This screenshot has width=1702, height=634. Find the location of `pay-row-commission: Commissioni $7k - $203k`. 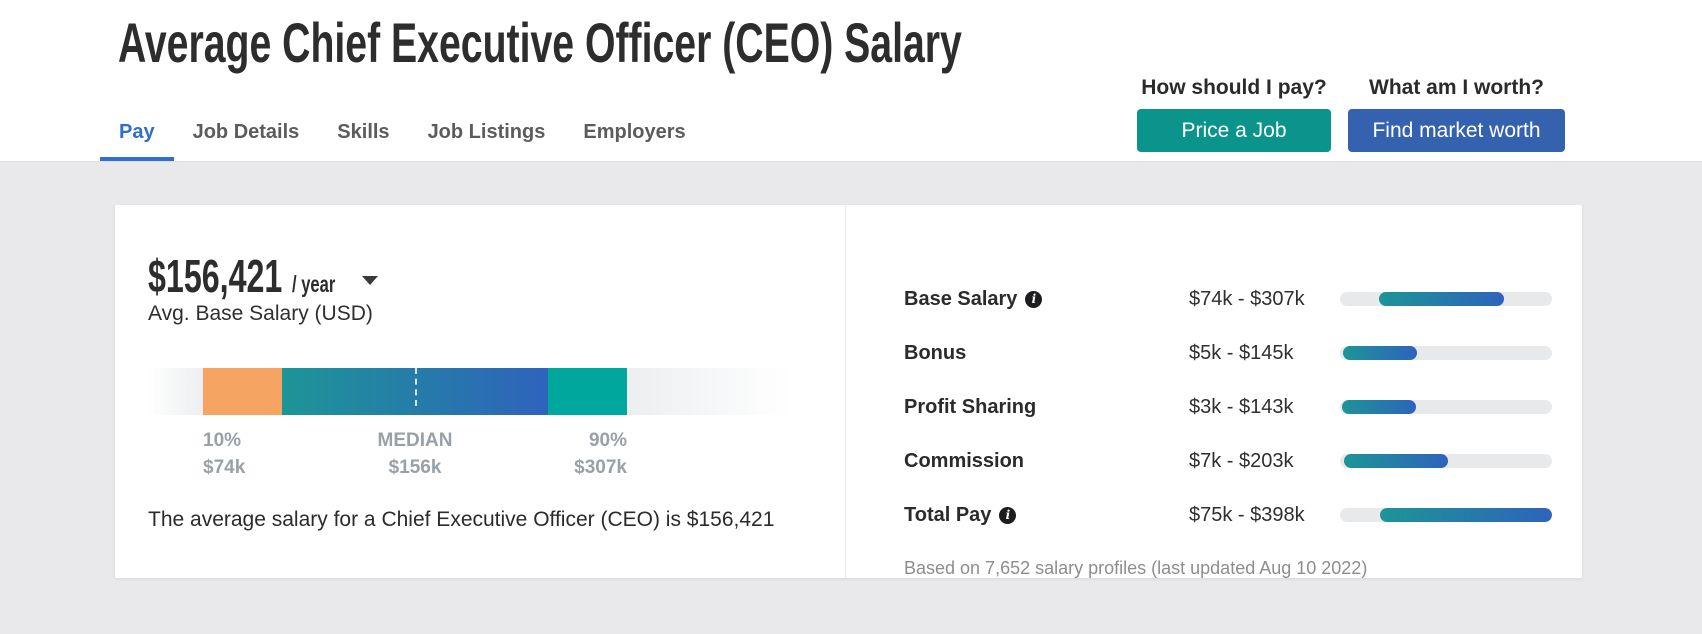

pay-row-commission: Commissioni $7k - $203k is located at coordinates (1243, 461).